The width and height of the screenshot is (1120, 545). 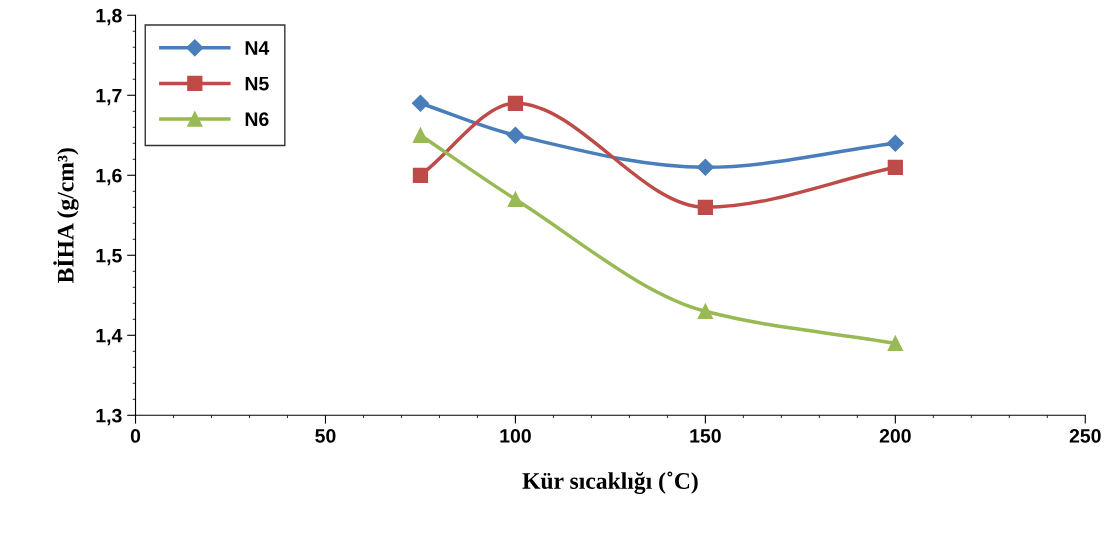 I want to click on y-tick-label: 1,7, so click(x=109, y=97).